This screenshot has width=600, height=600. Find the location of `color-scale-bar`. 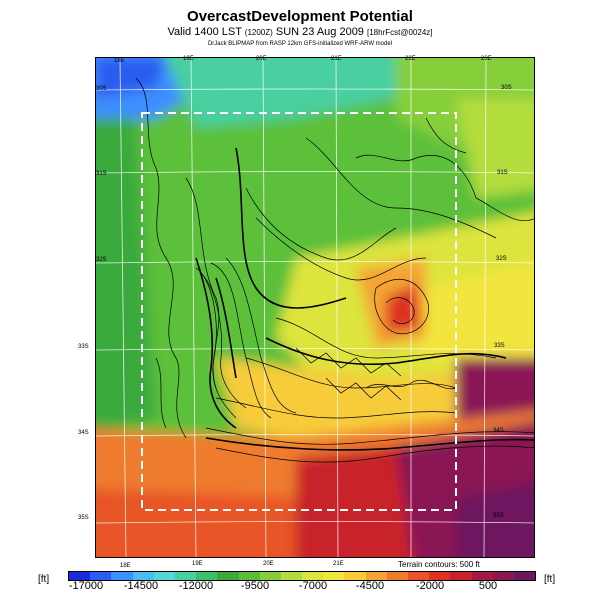

color-scale-bar is located at coordinates (302, 576).